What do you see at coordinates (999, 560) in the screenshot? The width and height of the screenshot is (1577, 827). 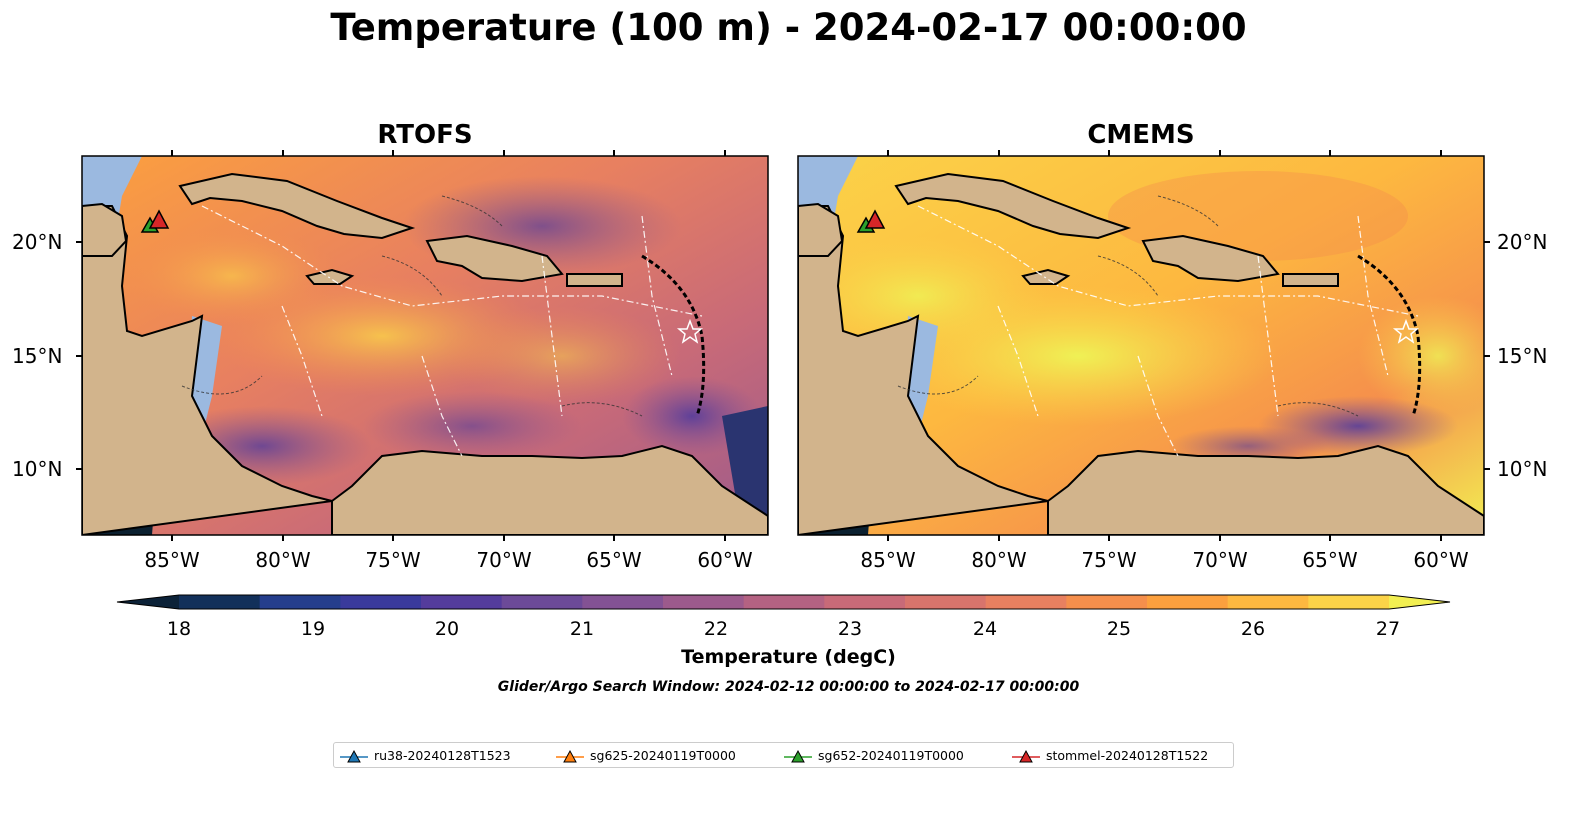 I see `lon-label-80w-cmems: 80°W` at bounding box center [999, 560].